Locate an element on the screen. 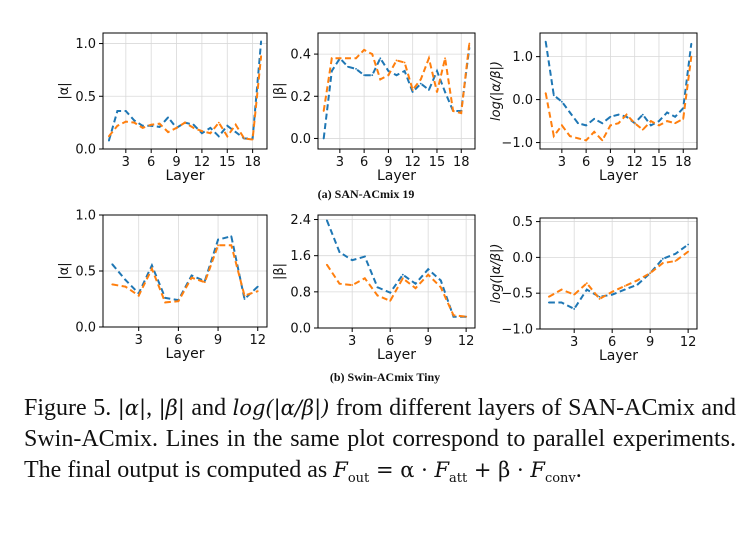 The width and height of the screenshot is (746, 534). panel-3-xtick-label-4: 15 is located at coordinates (659, 162).